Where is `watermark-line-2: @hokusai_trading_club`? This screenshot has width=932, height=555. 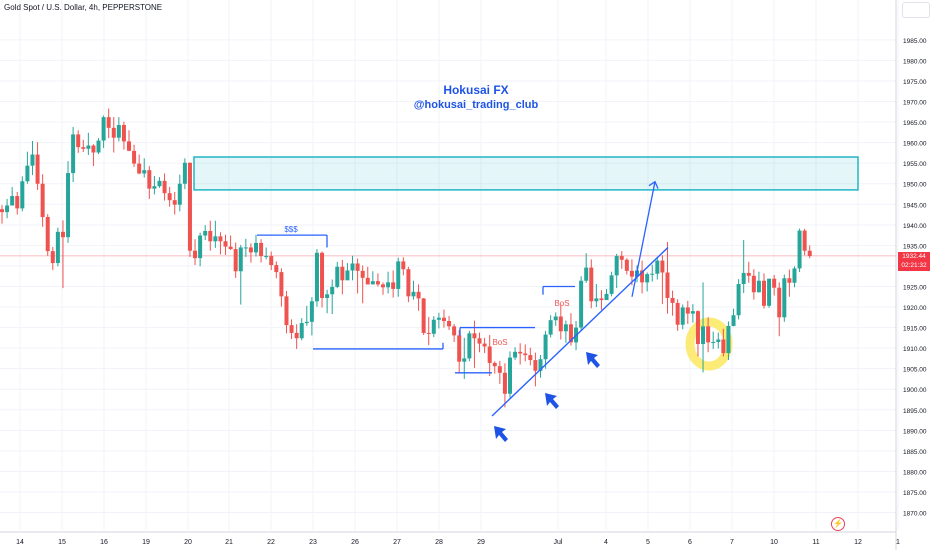
watermark-line-2: @hokusai_trading_club is located at coordinates (476, 105).